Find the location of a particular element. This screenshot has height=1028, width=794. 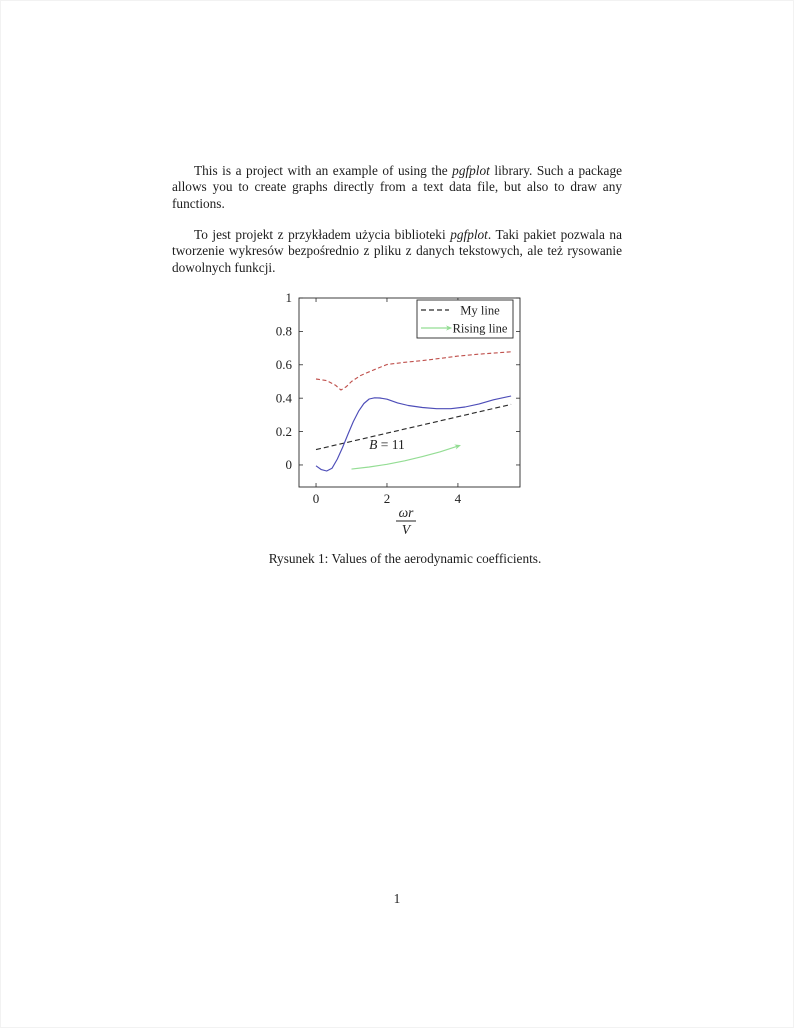

y-tick-label: 0.4 is located at coordinates (284, 397).